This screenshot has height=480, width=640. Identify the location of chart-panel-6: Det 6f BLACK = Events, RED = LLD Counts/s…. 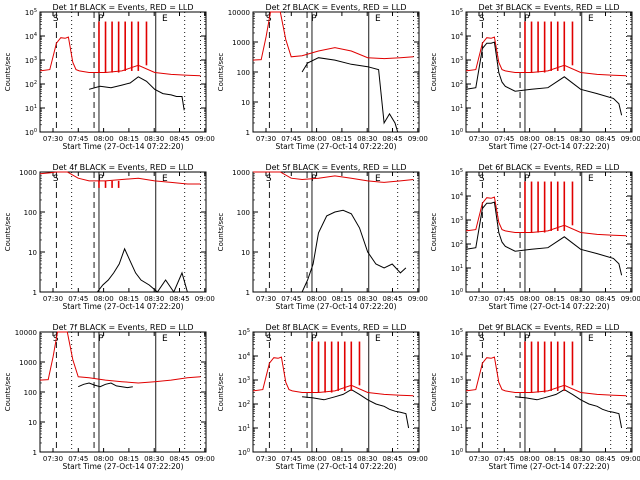
(535, 237).